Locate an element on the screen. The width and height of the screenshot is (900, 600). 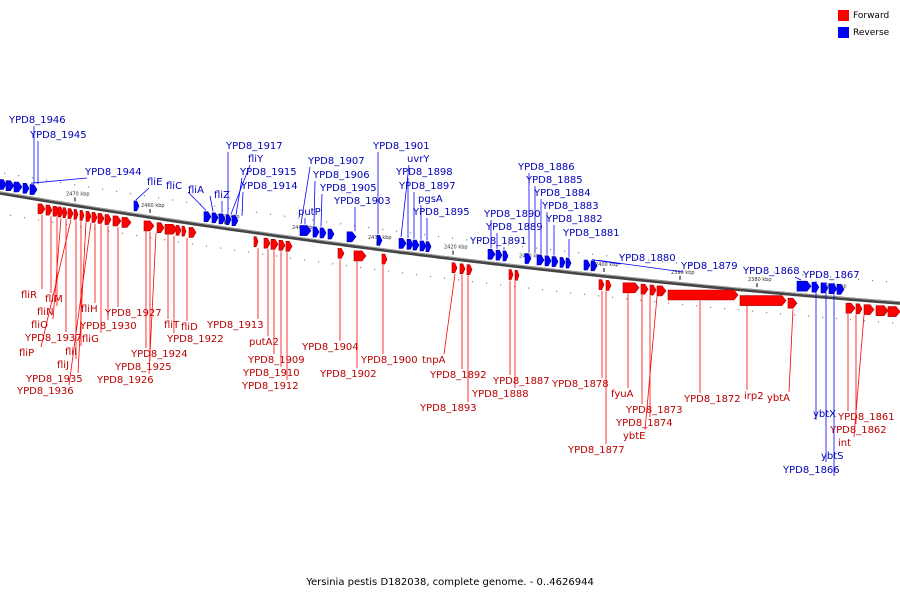
forward-gene-label: fliT is located at coordinates (172, 325).